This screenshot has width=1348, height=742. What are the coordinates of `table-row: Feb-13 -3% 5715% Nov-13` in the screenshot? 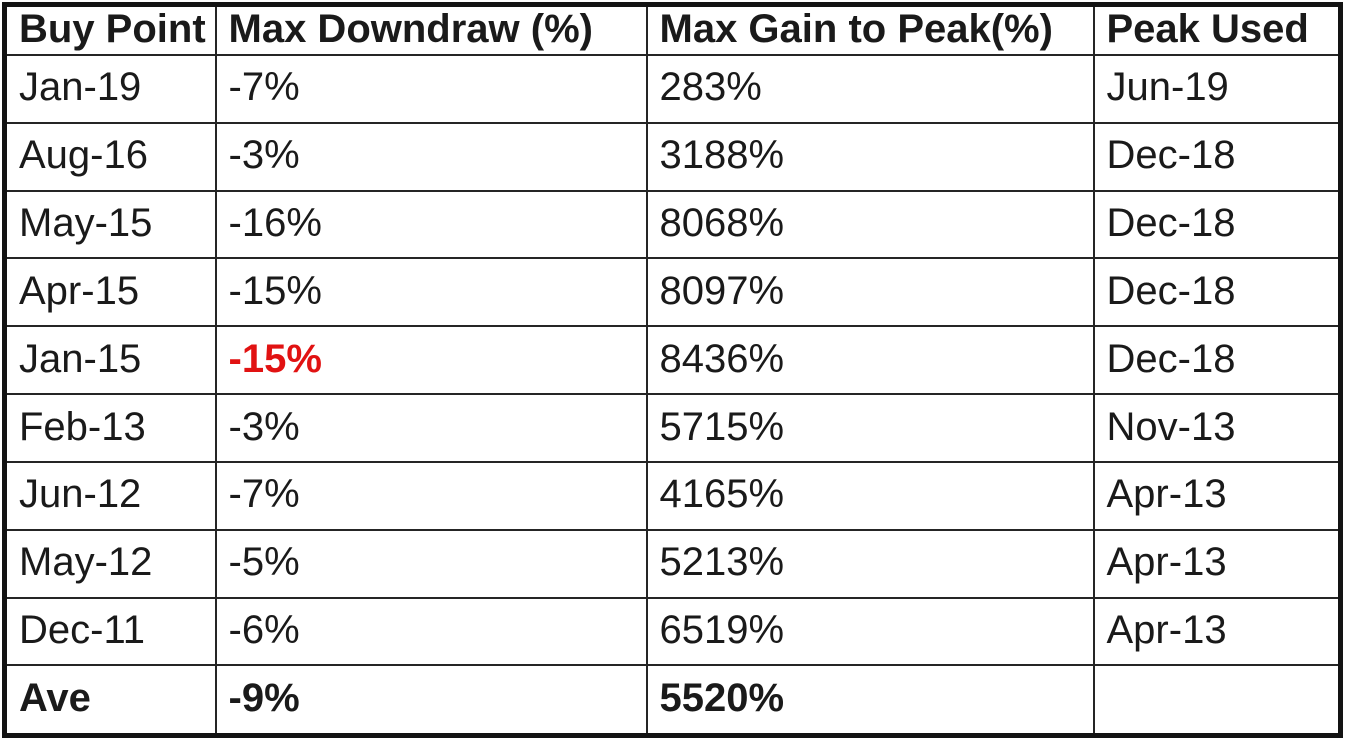 It's located at (672, 428).